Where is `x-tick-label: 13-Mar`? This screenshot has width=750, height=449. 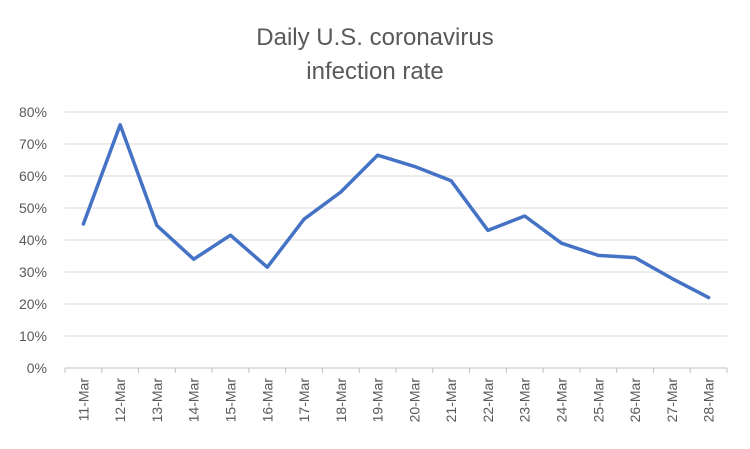
x-tick-label: 13-Mar is located at coordinates (157, 400).